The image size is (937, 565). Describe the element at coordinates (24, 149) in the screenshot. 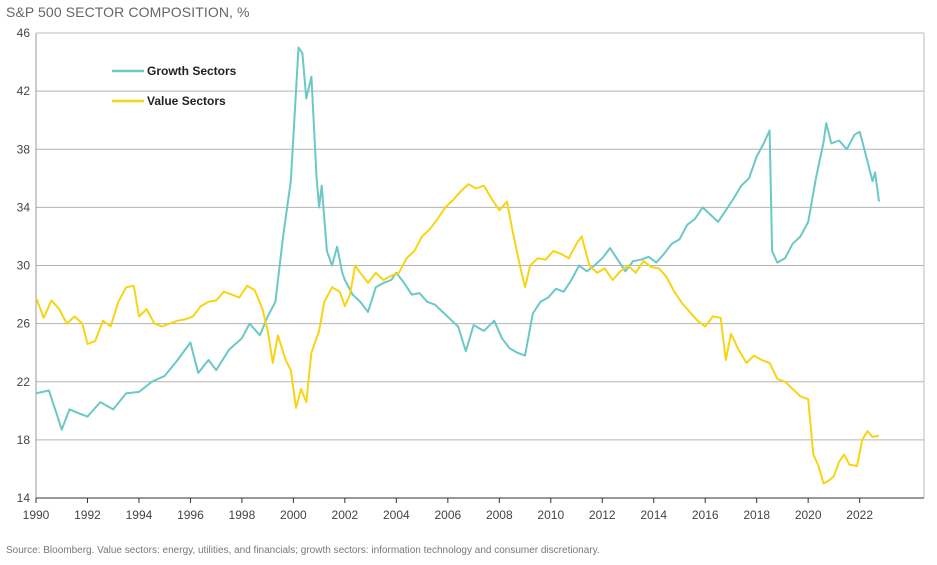

I see `y-tick-label: 38` at that location.